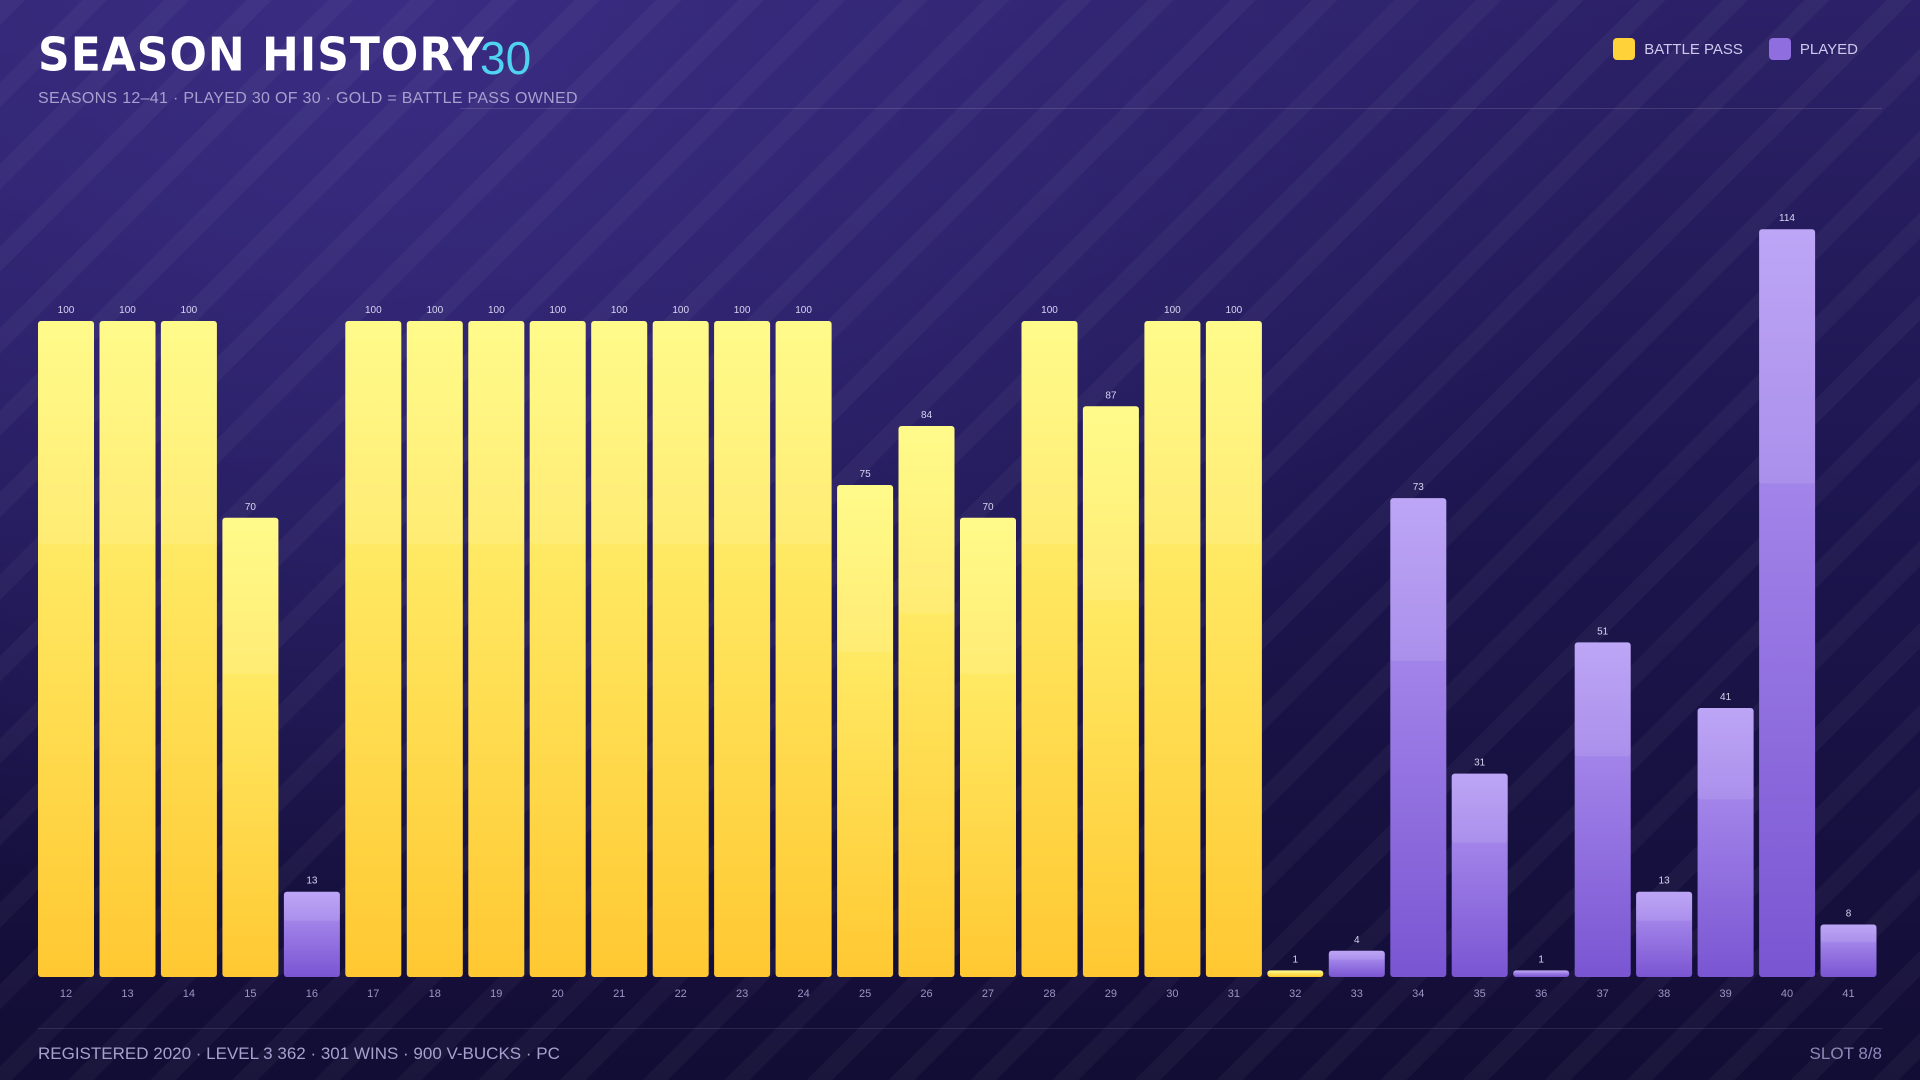 This screenshot has width=1920, height=1080. What do you see at coordinates (373, 994) in the screenshot?
I see `tick-label-17: 17` at bounding box center [373, 994].